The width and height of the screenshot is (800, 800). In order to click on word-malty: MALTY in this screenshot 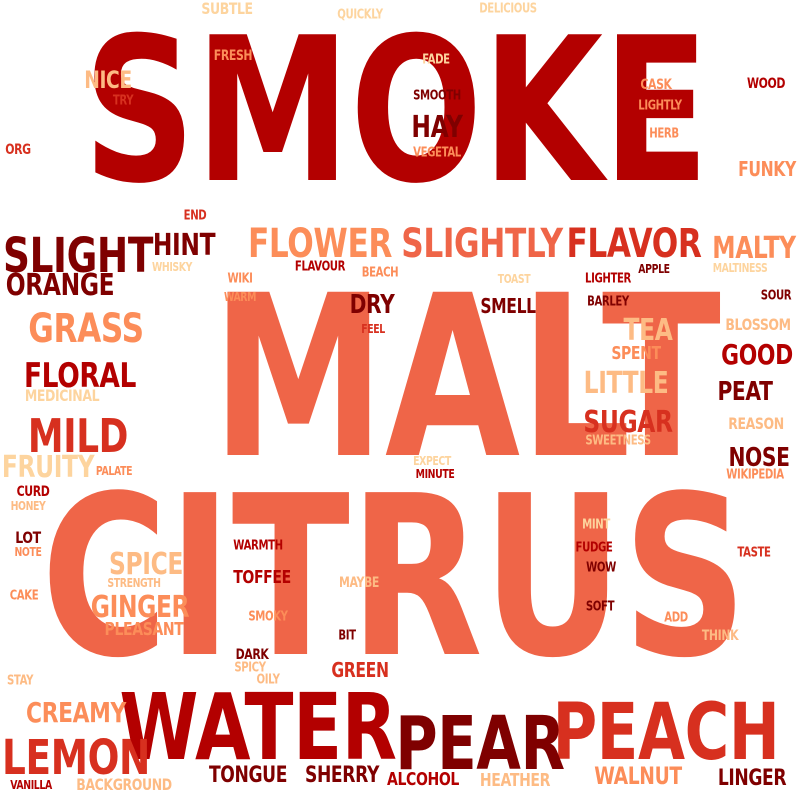, I will do `click(754, 248)`.